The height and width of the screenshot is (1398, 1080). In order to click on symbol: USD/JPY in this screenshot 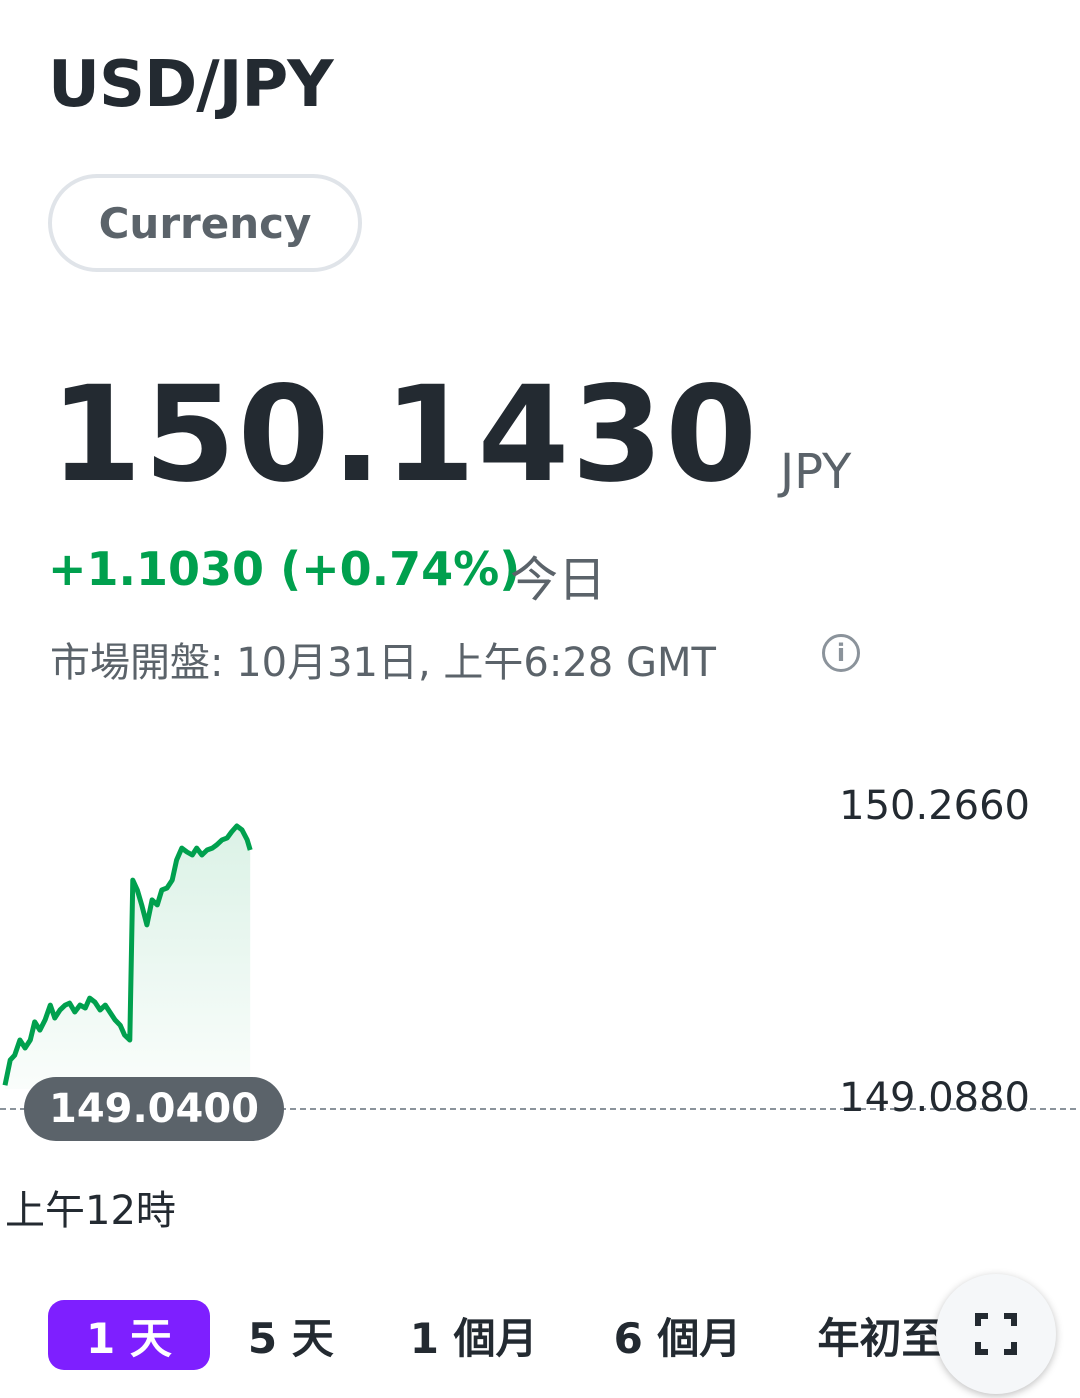, I will do `click(191, 85)`.